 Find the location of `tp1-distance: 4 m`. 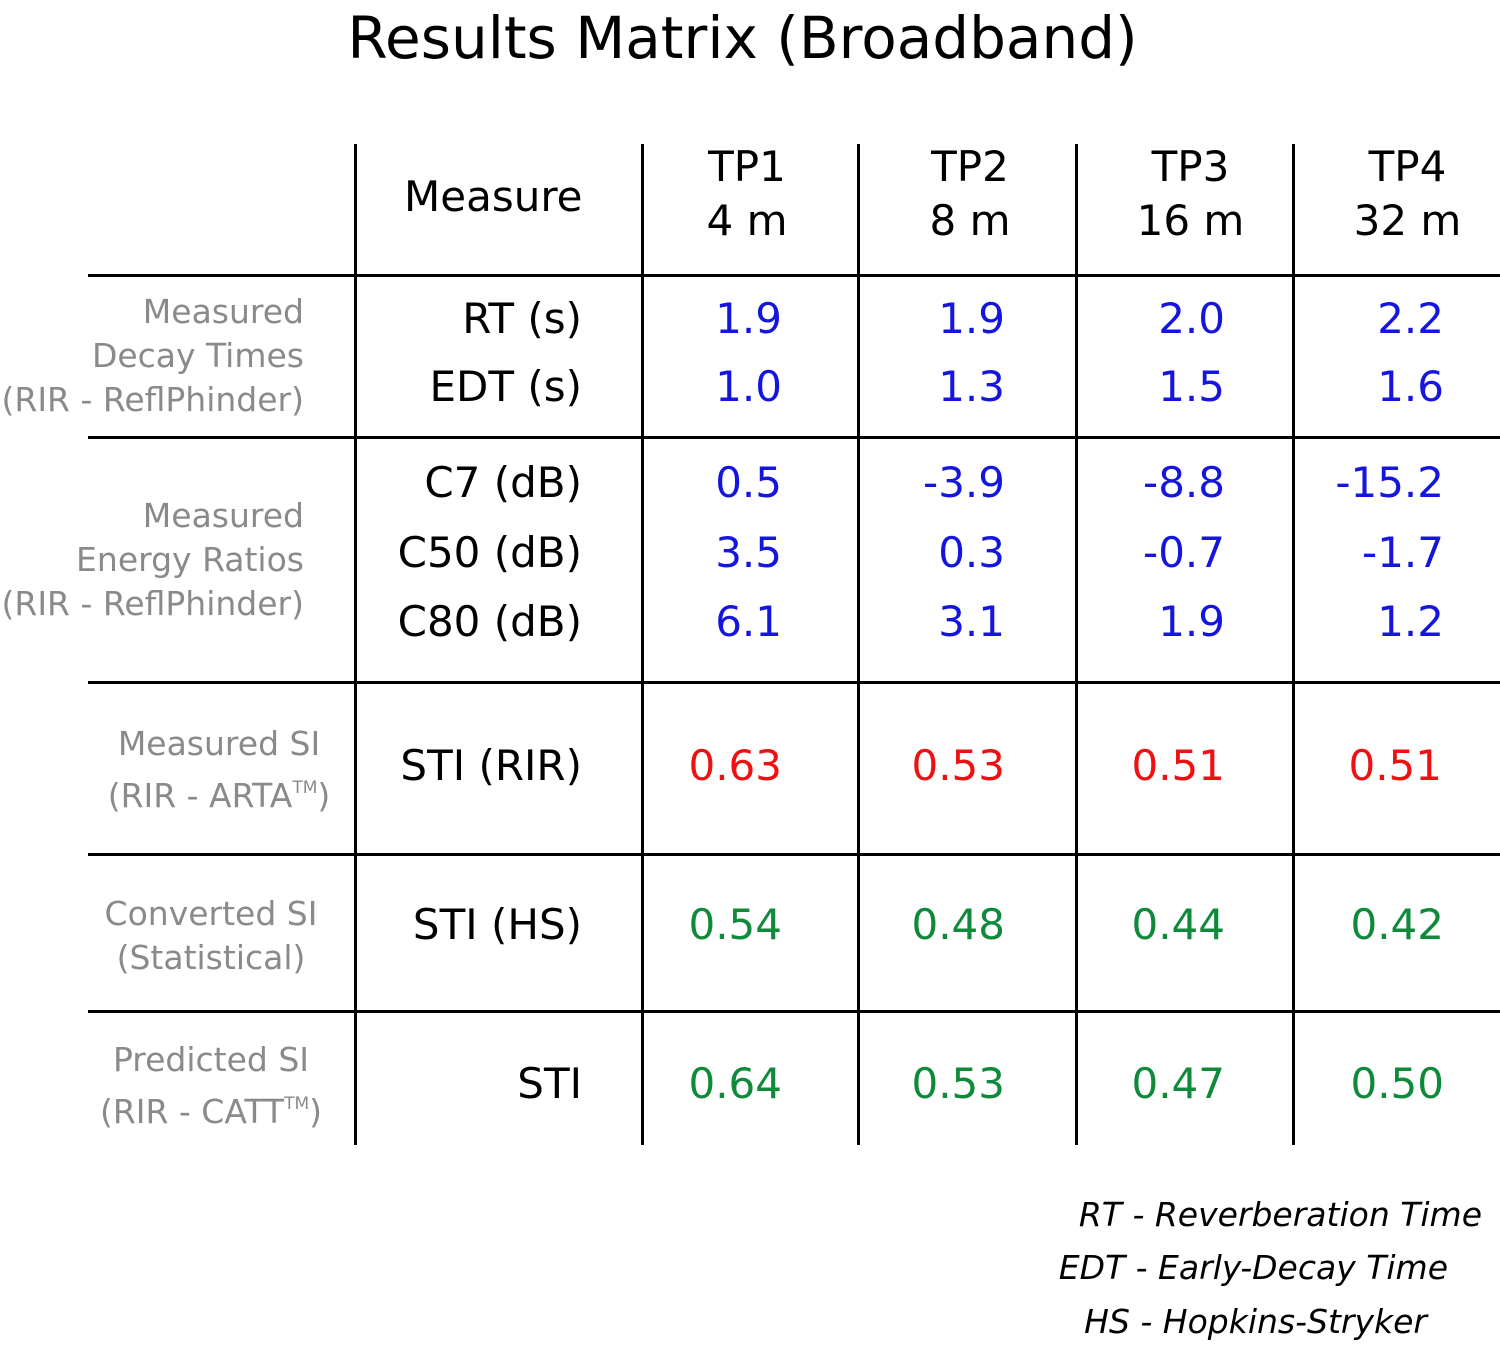

tp1-distance: 4 m is located at coordinates (747, 220).